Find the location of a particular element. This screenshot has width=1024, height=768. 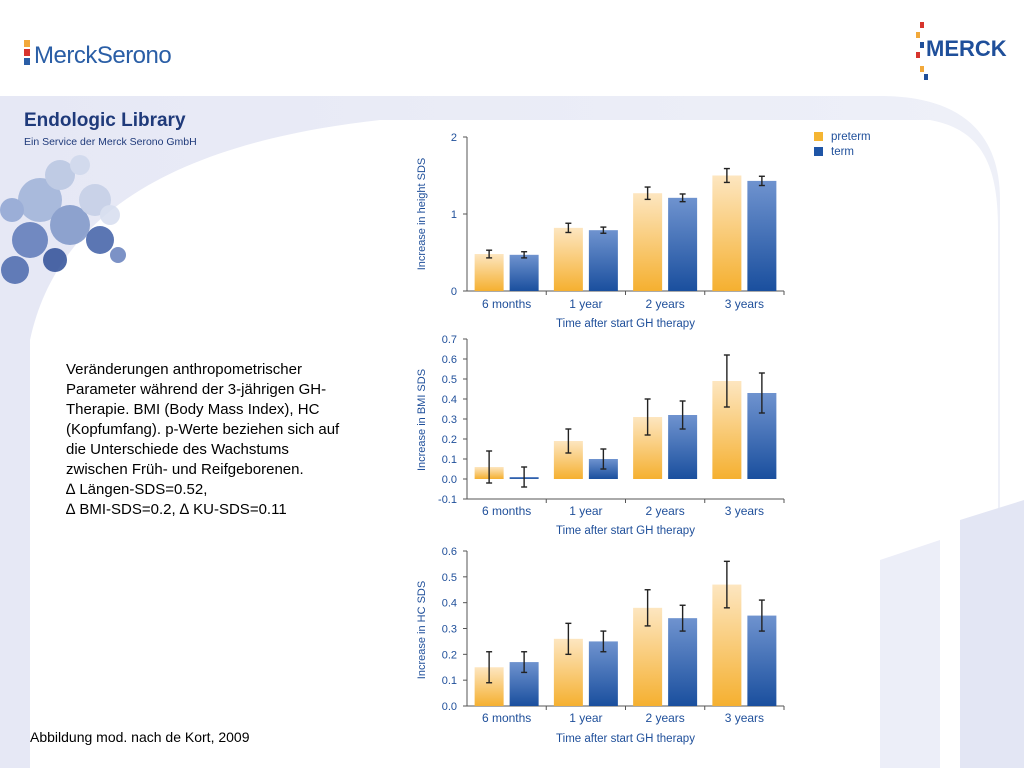

merck-wordmark: MERCK is located at coordinates (966, 48).